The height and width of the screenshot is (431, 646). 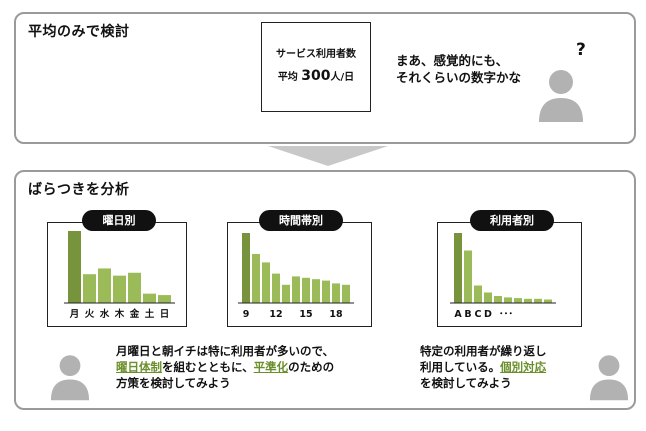 I want to click on stat-number: 300, so click(x=316, y=76).